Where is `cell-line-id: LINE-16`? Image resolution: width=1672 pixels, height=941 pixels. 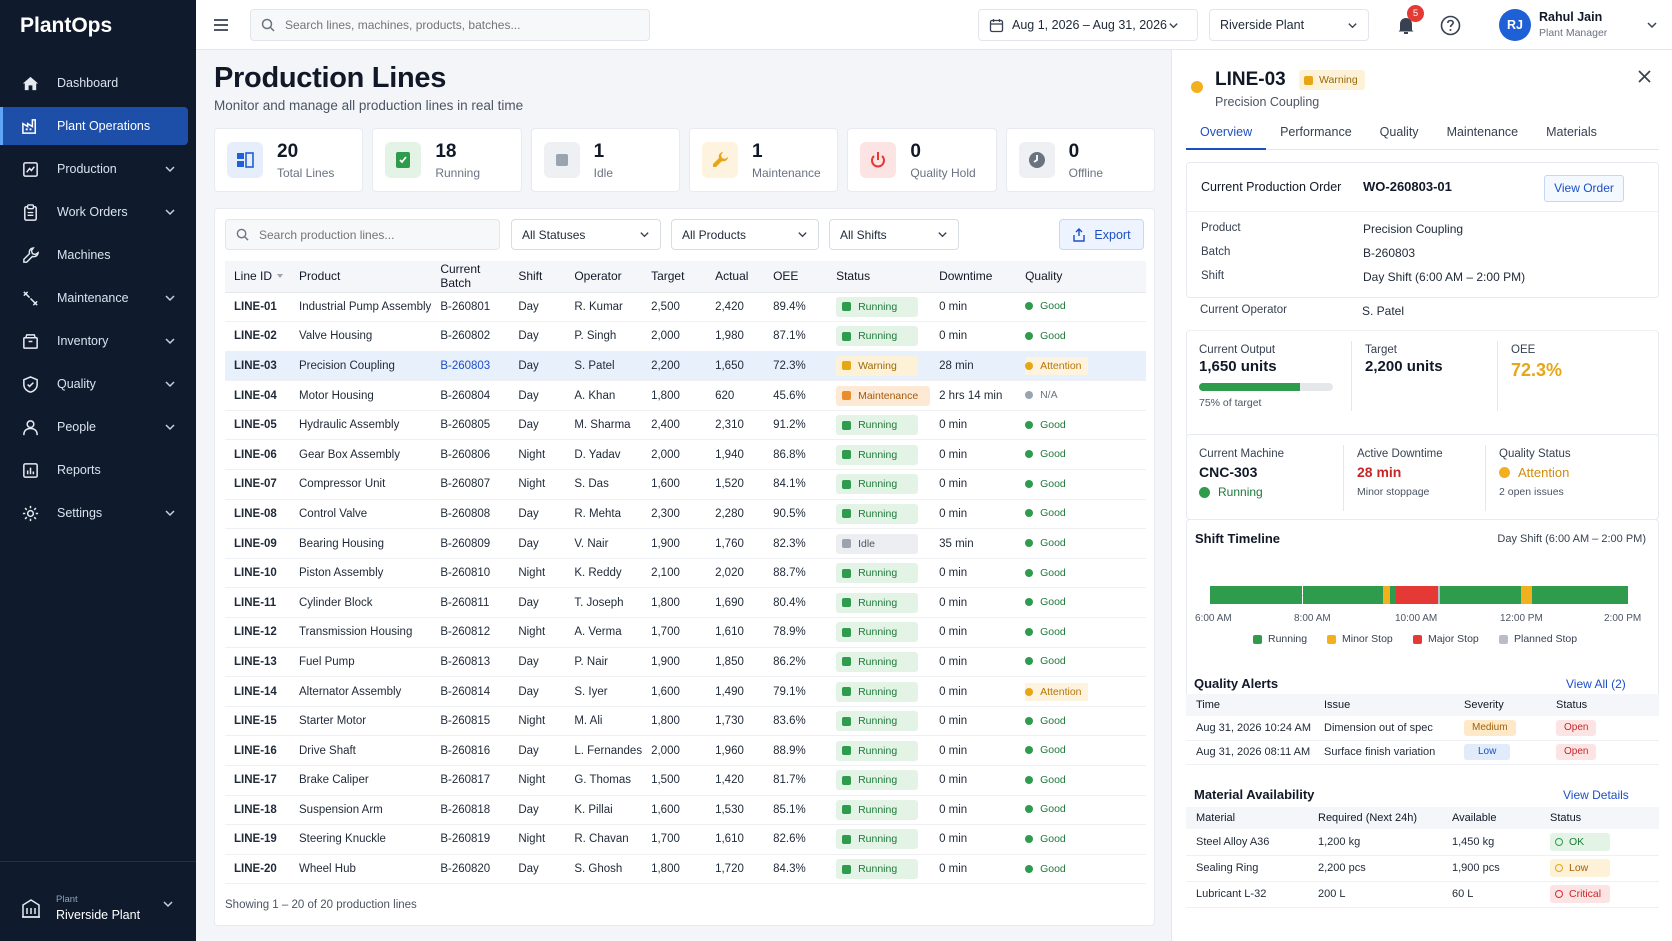
cell-line-id: LINE-16 is located at coordinates (257, 750).